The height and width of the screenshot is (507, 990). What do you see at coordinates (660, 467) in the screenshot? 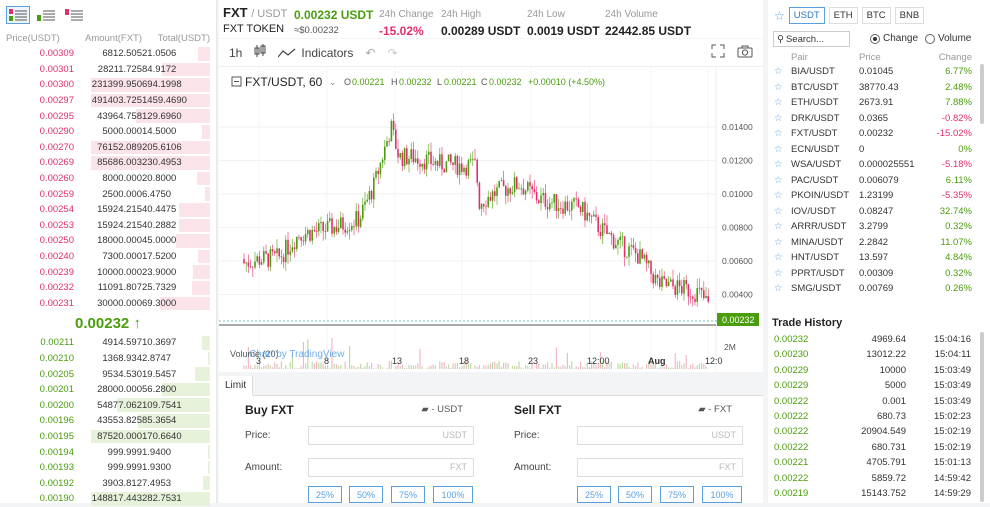
I see `sell-amount-input: FXT` at bounding box center [660, 467].